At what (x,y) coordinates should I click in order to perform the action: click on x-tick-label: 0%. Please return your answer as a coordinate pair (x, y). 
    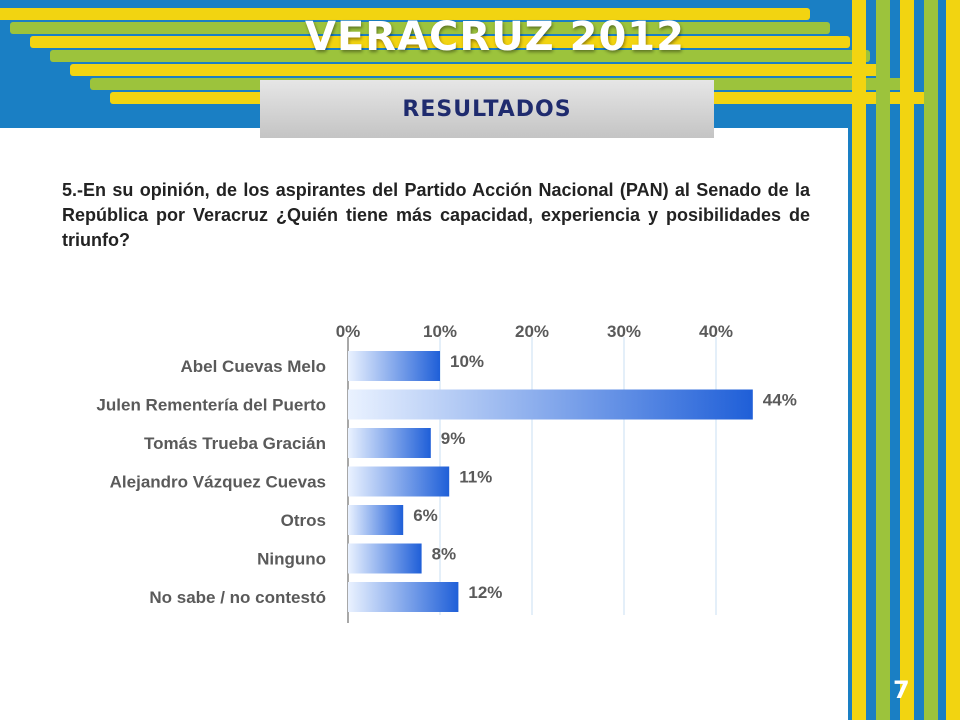
    Looking at the image, I should click on (348, 331).